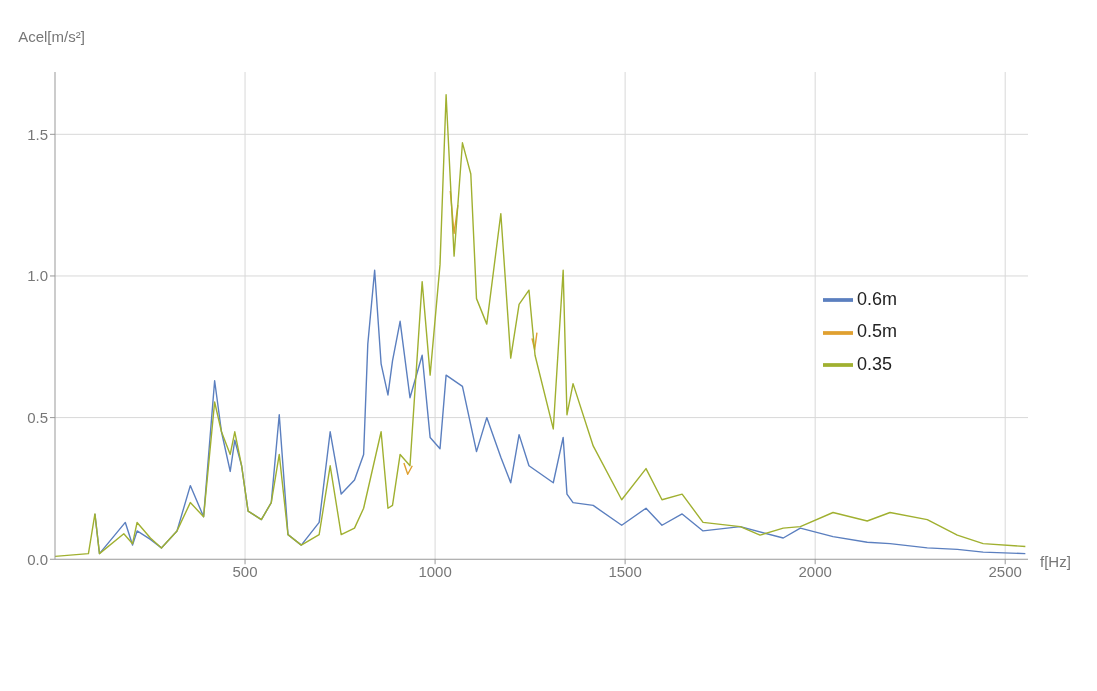 This screenshot has height=691, width=1097. What do you see at coordinates (37, 134) in the screenshot?
I see `y-tick-label: 1.5` at bounding box center [37, 134].